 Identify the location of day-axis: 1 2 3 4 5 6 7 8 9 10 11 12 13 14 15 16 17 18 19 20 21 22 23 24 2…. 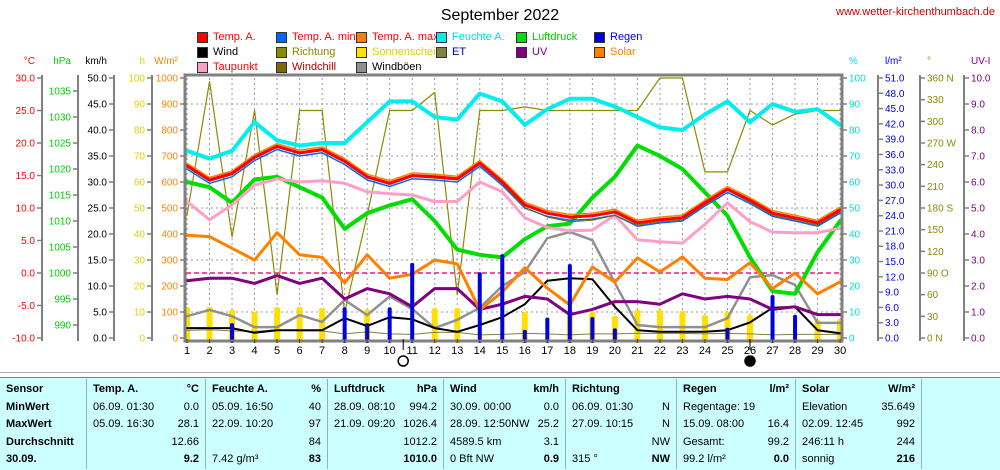
(515, 353).